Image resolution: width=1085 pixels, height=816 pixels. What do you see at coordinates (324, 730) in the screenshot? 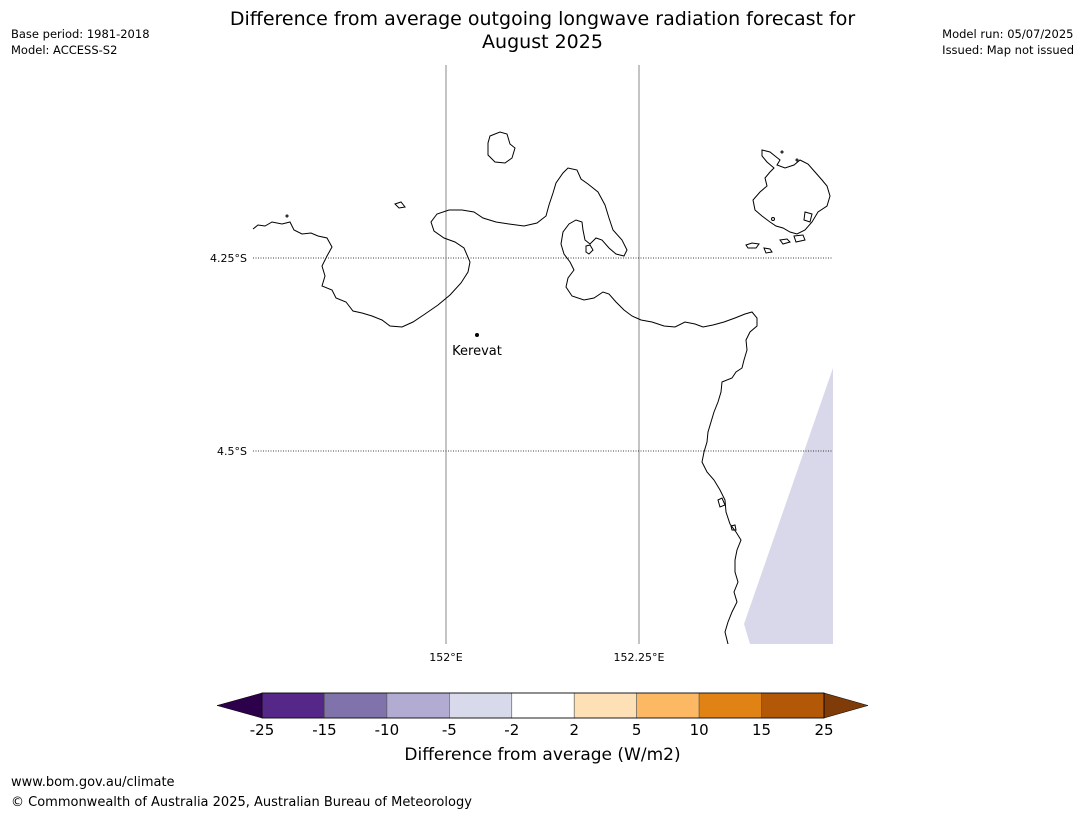
I see `colorbar-tick-label: -15` at bounding box center [324, 730].